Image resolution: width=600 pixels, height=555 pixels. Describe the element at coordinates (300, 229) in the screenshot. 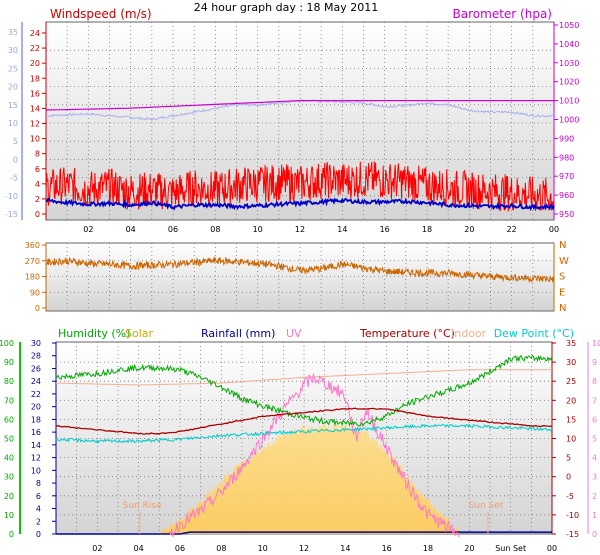

I see `panel1-x-tick-label: 12` at that location.